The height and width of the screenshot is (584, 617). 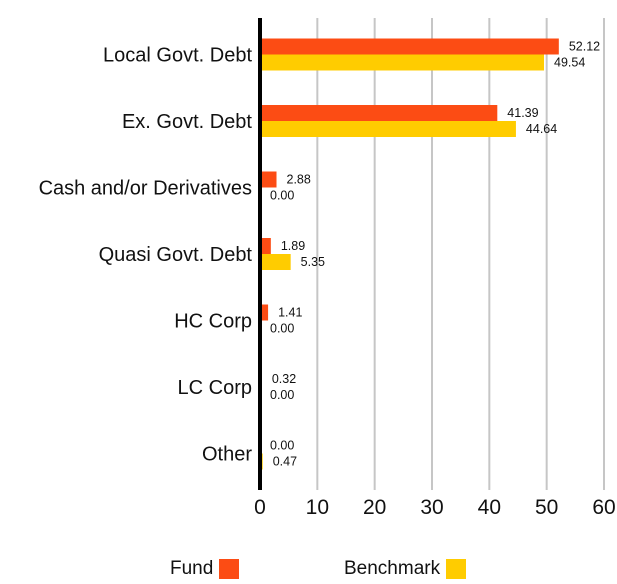 I want to click on category-label: Local Govt. Debt, so click(x=177, y=56).